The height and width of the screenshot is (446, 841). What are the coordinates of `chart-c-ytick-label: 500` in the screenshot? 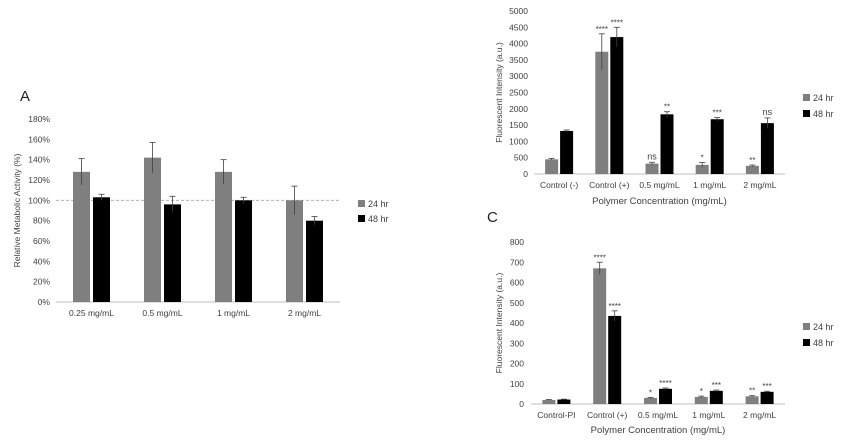 It's located at (517, 303).